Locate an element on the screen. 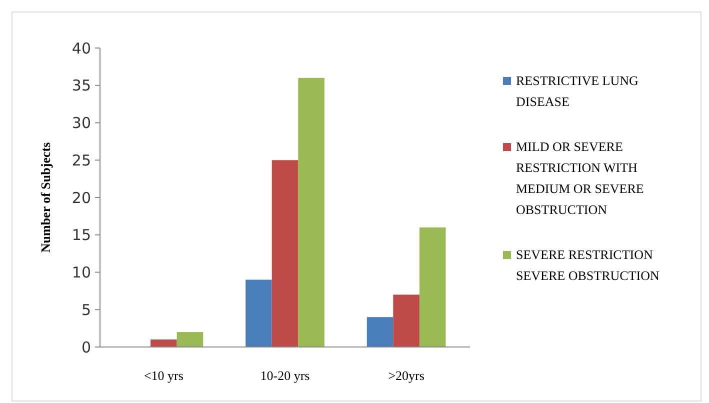 This screenshot has height=403, width=709. y-tick-label: 15 is located at coordinates (81, 235).